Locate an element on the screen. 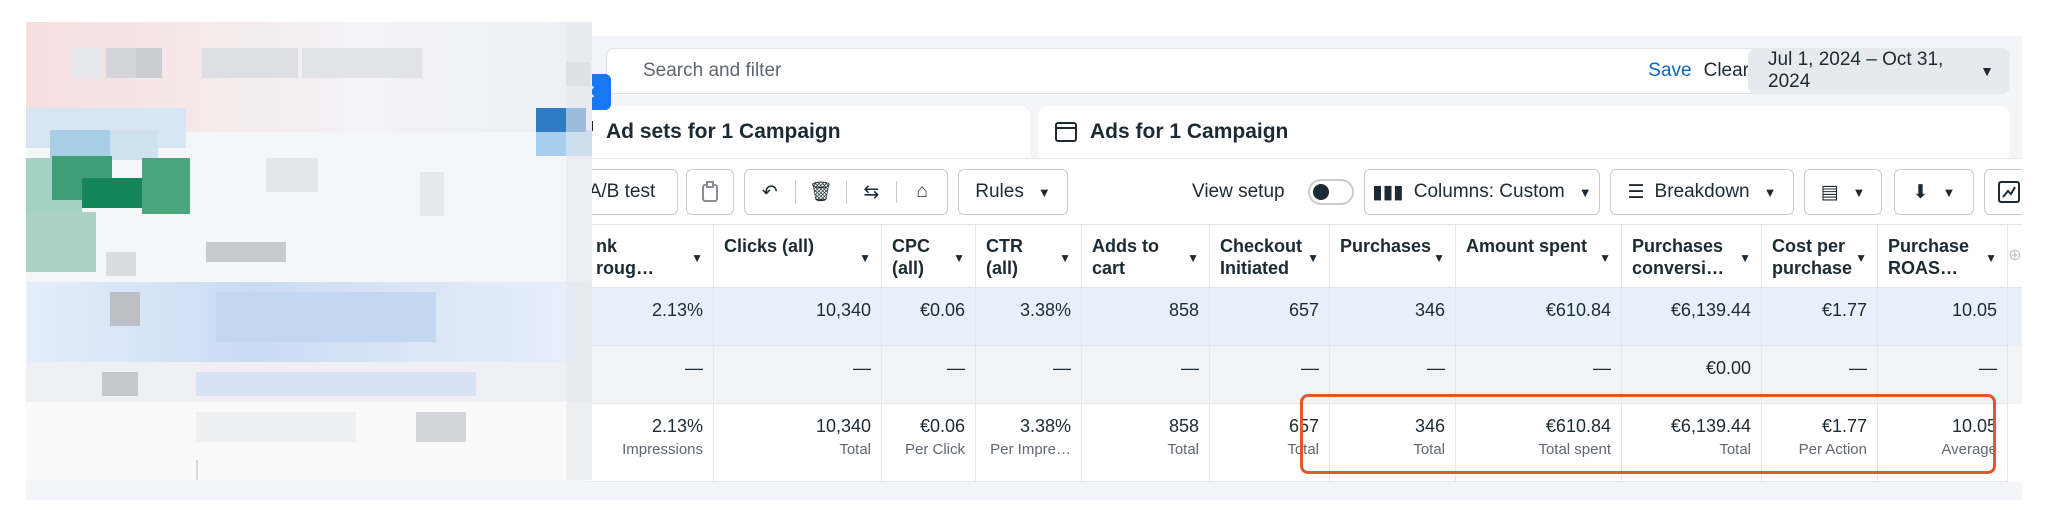 The image size is (2048, 528). chart-icon is located at coordinates (2009, 192).